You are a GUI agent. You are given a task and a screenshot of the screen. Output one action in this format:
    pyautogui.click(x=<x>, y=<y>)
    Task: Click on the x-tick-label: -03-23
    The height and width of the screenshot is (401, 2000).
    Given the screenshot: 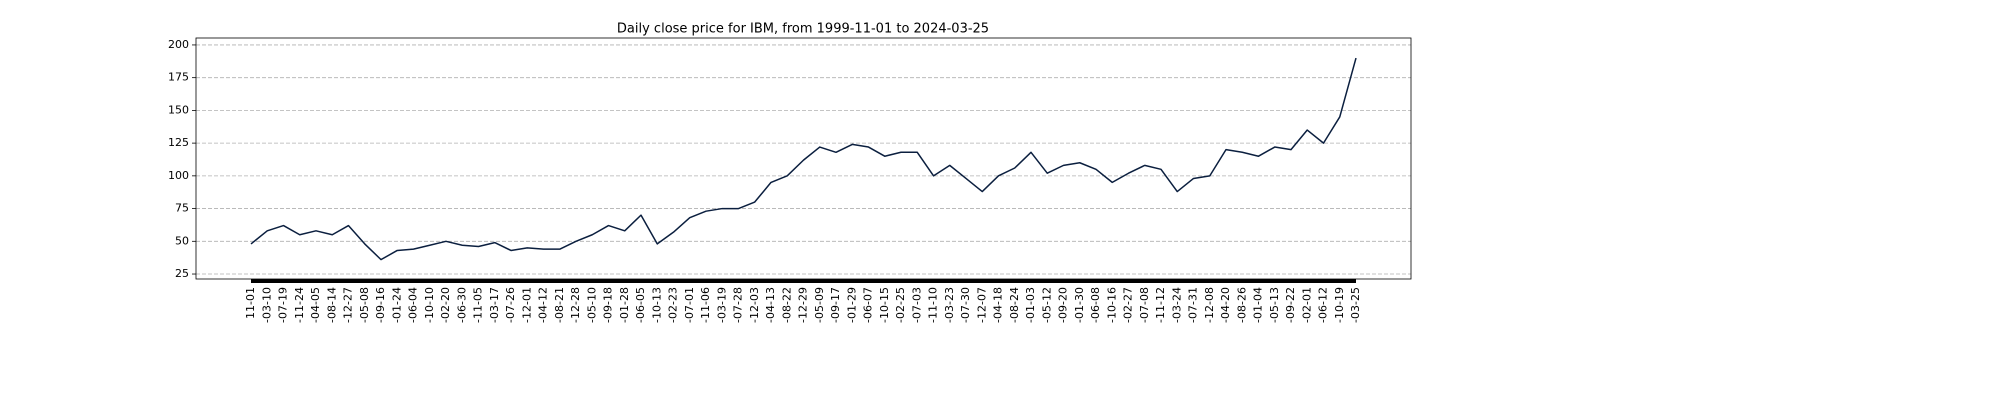 What is the action you would take?
    pyautogui.click(x=949, y=305)
    